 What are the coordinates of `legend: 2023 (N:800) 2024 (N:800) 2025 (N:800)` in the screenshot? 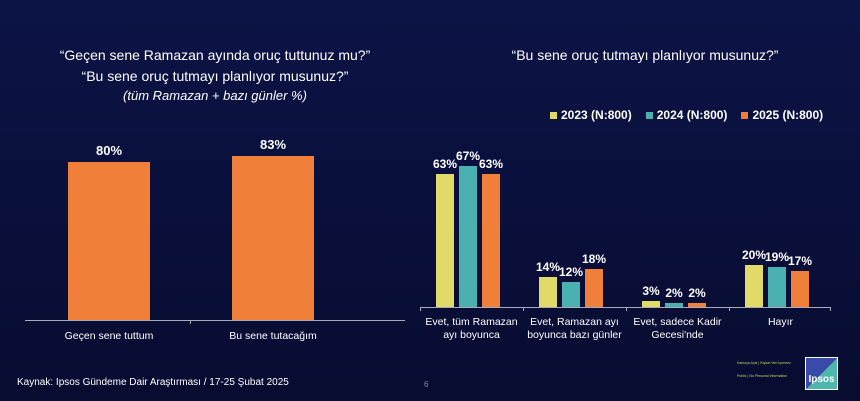 It's located at (686, 115).